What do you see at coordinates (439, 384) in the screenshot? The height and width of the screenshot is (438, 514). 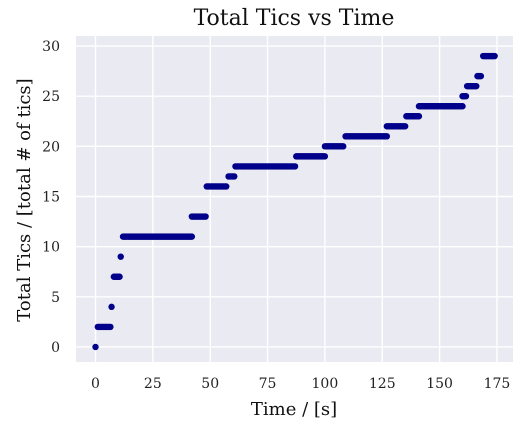 I see `x-tick-label: 150` at bounding box center [439, 384].